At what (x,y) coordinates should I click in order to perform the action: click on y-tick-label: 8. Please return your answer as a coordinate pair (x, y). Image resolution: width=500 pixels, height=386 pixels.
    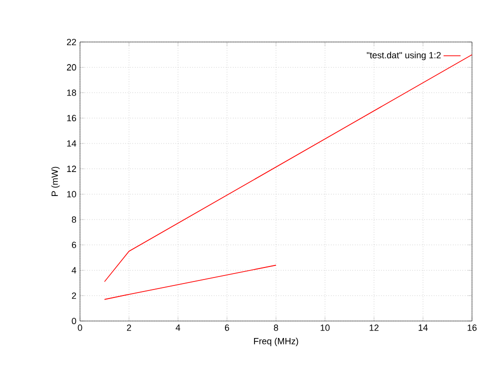
    Looking at the image, I should click on (74, 219).